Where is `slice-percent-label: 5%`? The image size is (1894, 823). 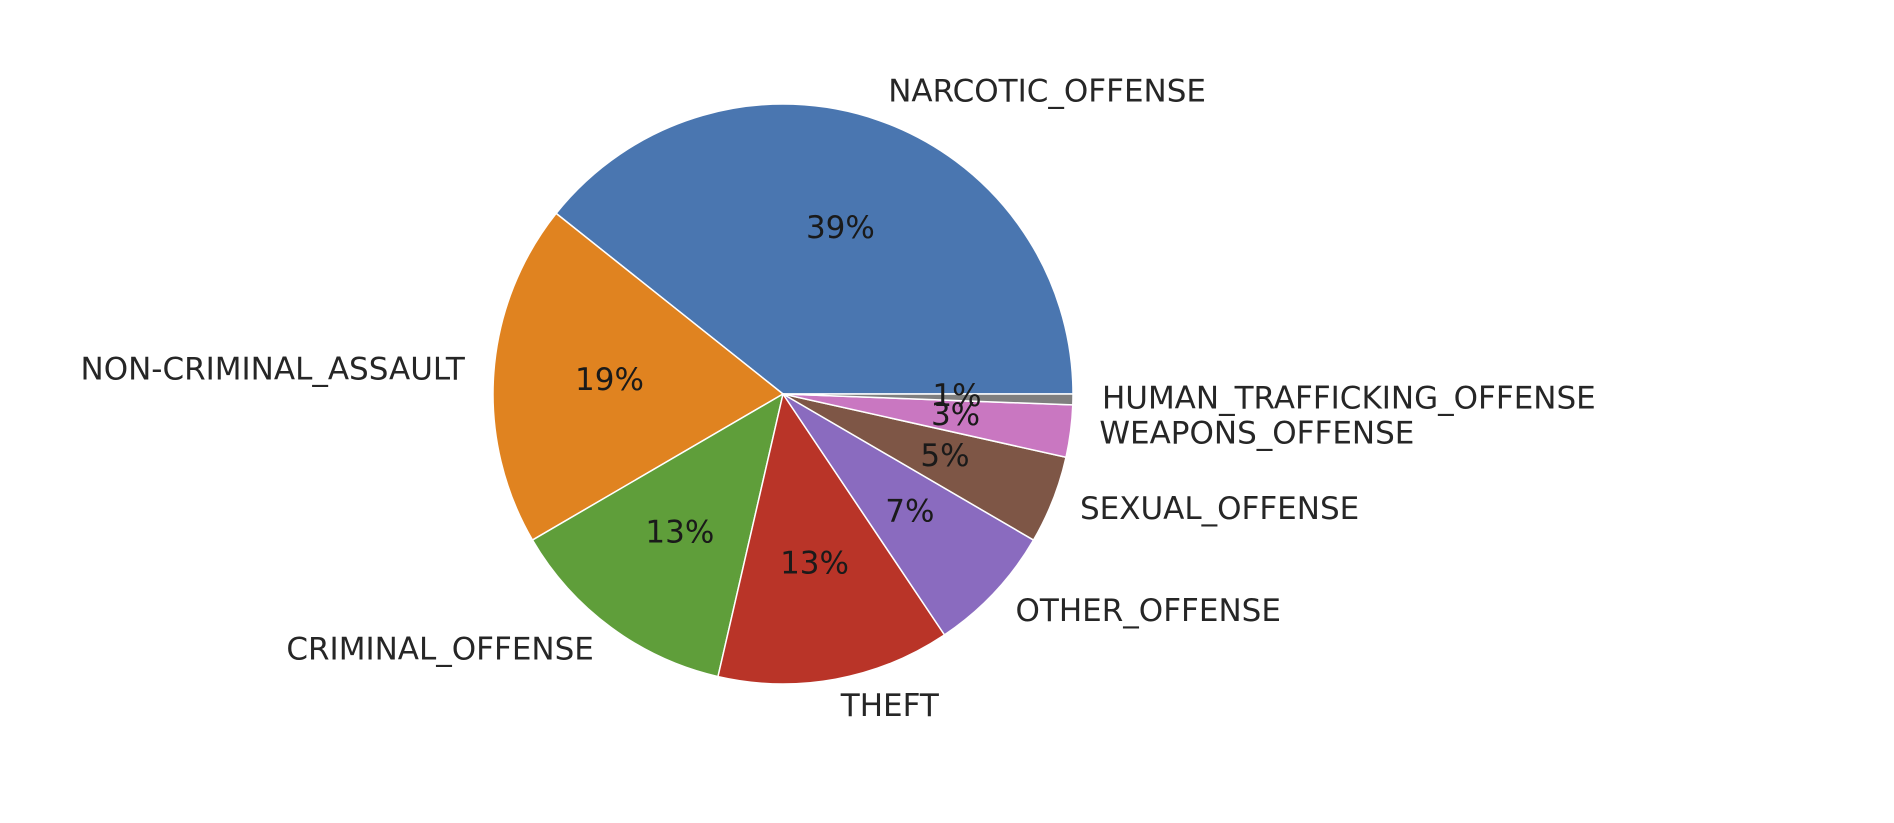 slice-percent-label: 5% is located at coordinates (944, 456).